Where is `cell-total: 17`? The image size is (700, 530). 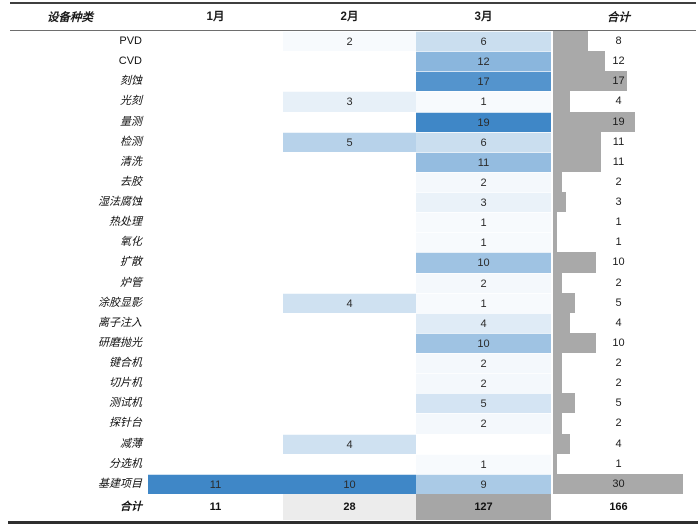
cell-total: 17 is located at coordinates (618, 81).